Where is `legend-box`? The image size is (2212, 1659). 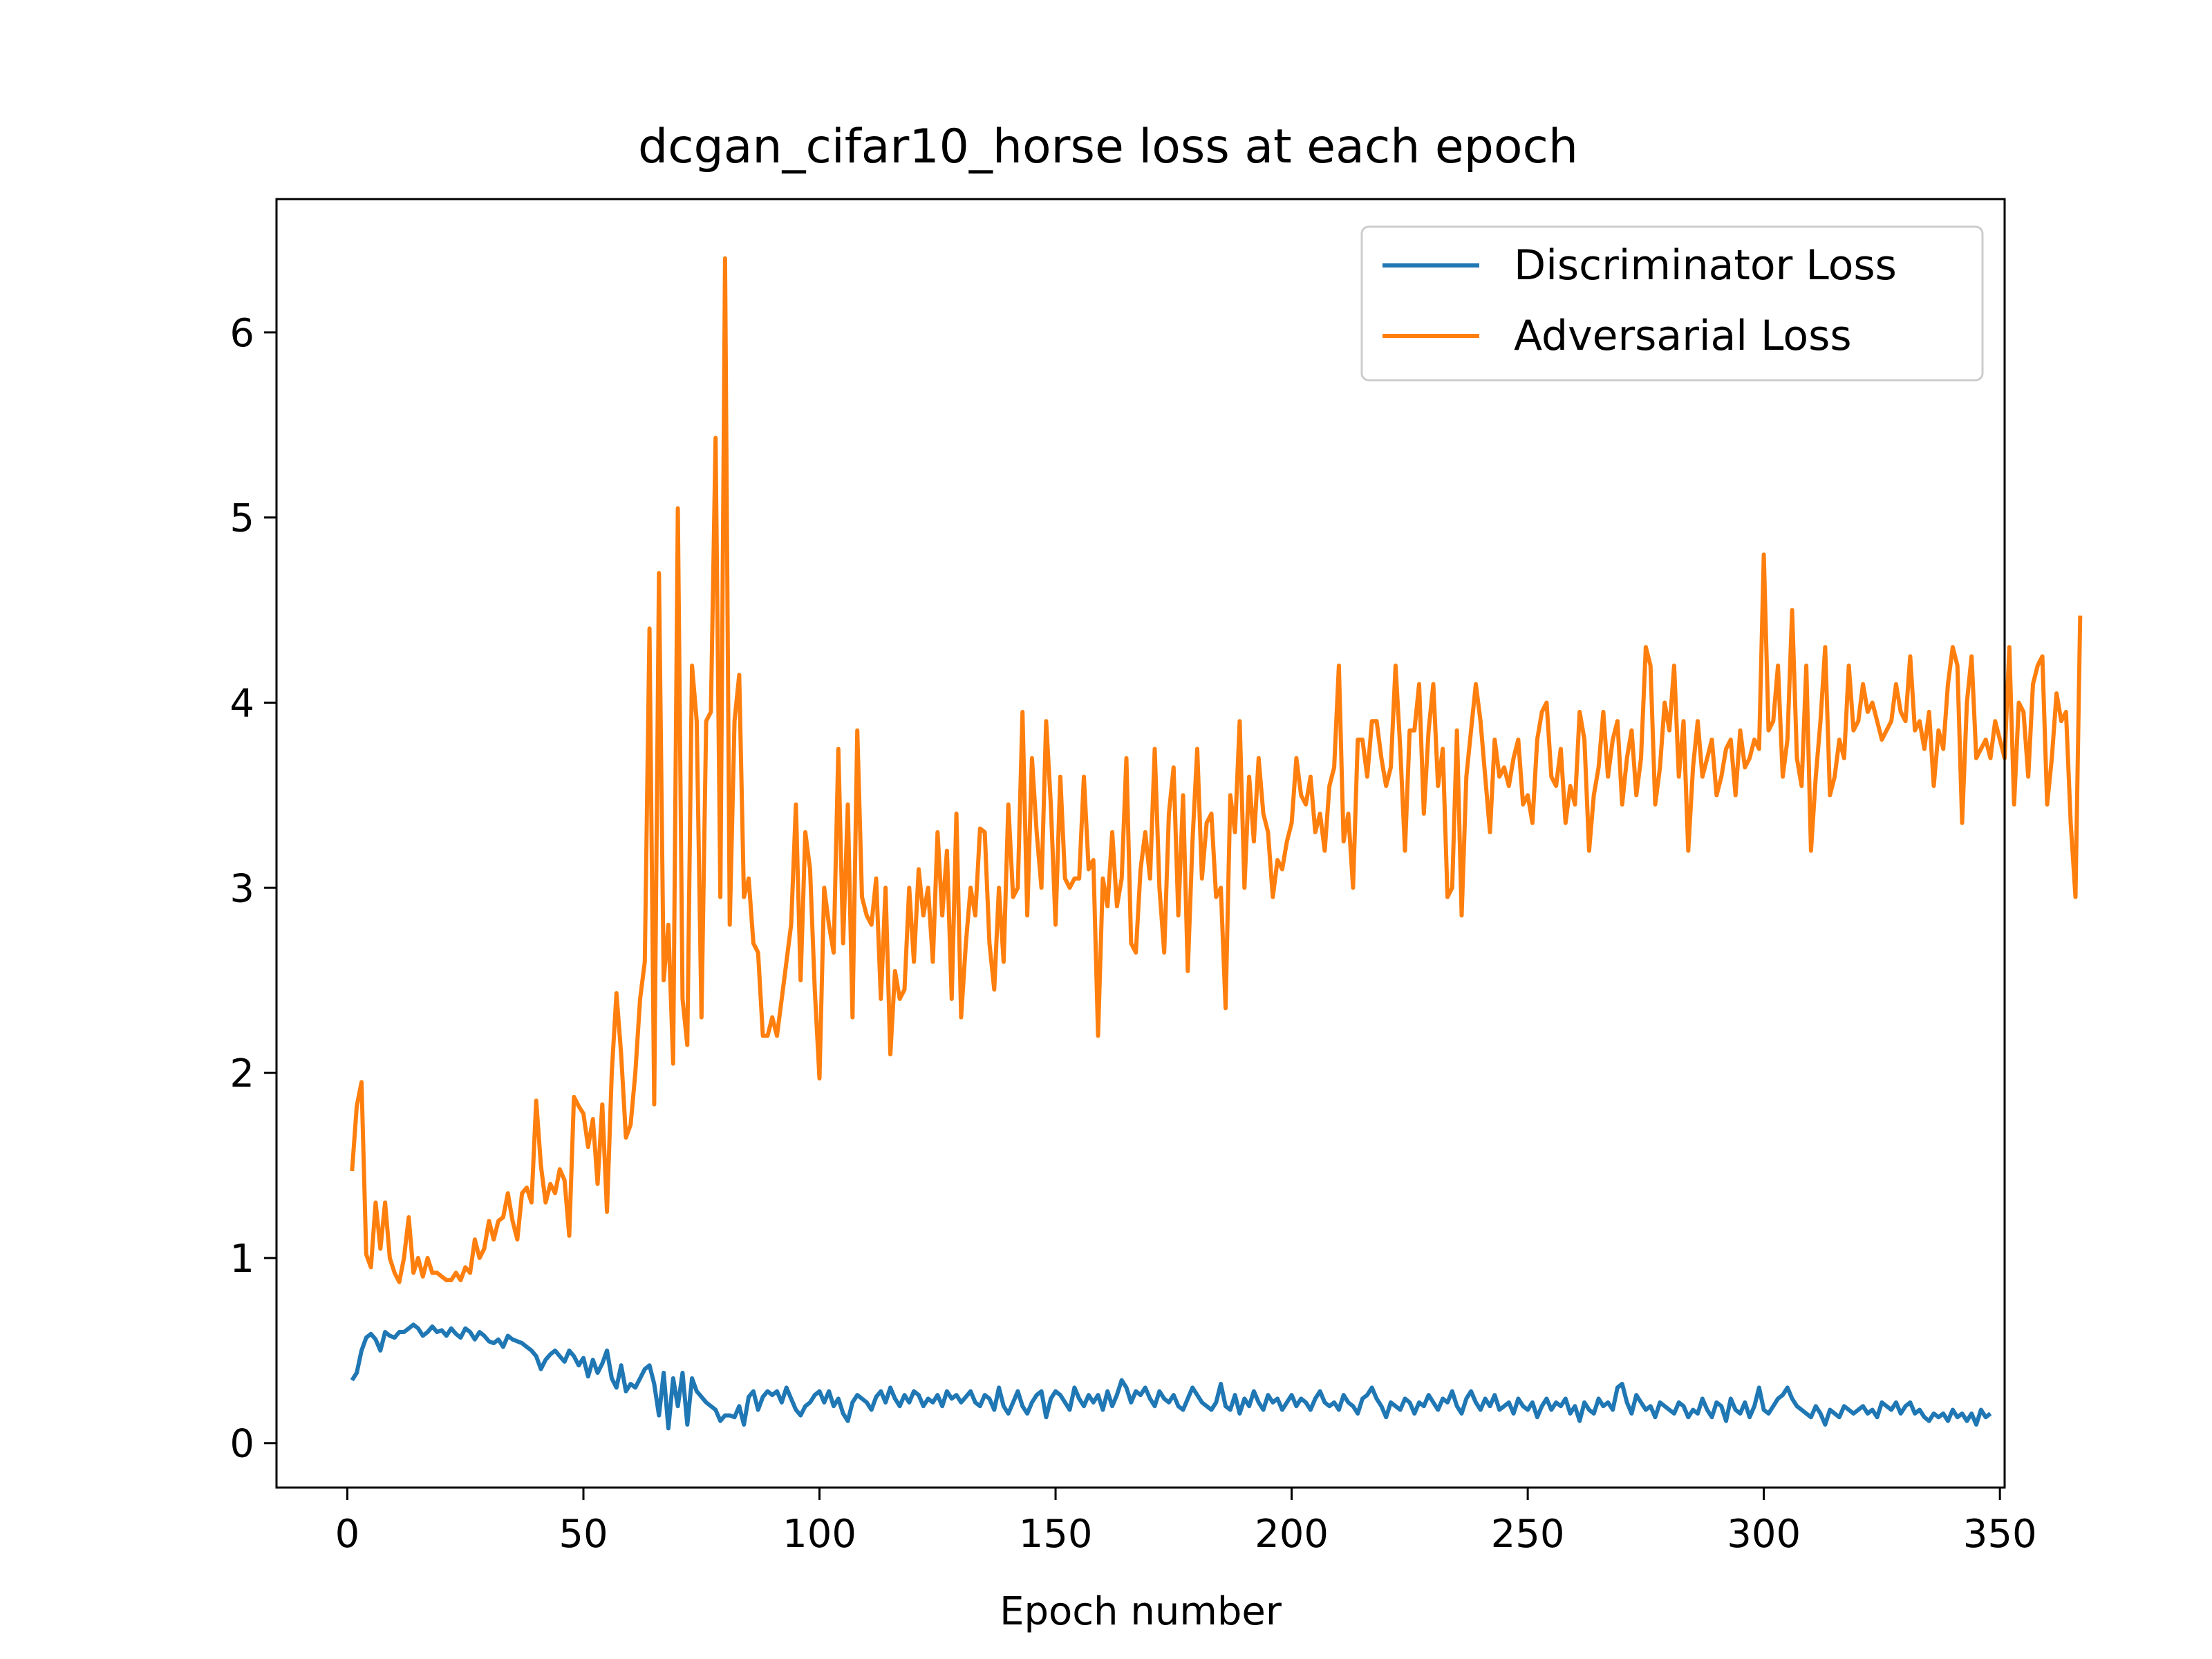 legend-box is located at coordinates (1672, 303).